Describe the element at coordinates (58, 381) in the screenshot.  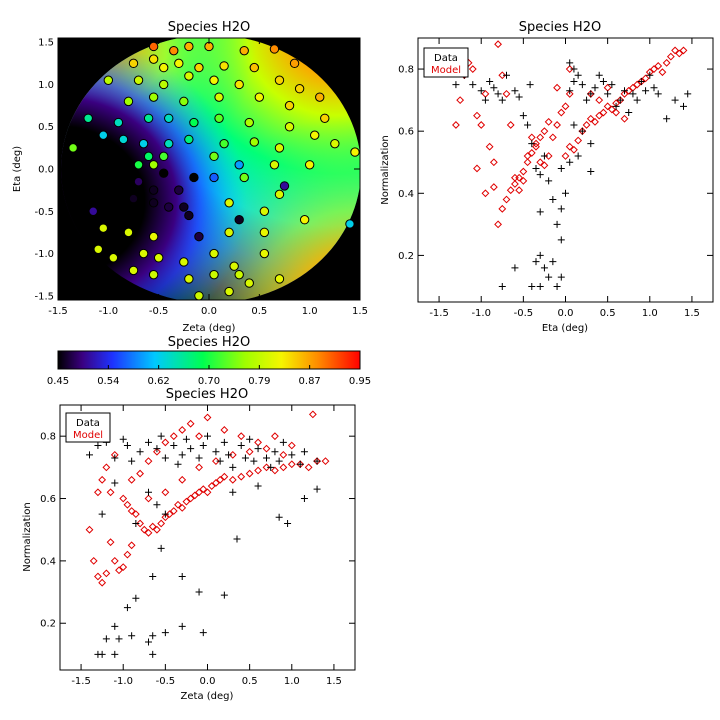
I see `colorbar-tick-label: 0.45` at that location.